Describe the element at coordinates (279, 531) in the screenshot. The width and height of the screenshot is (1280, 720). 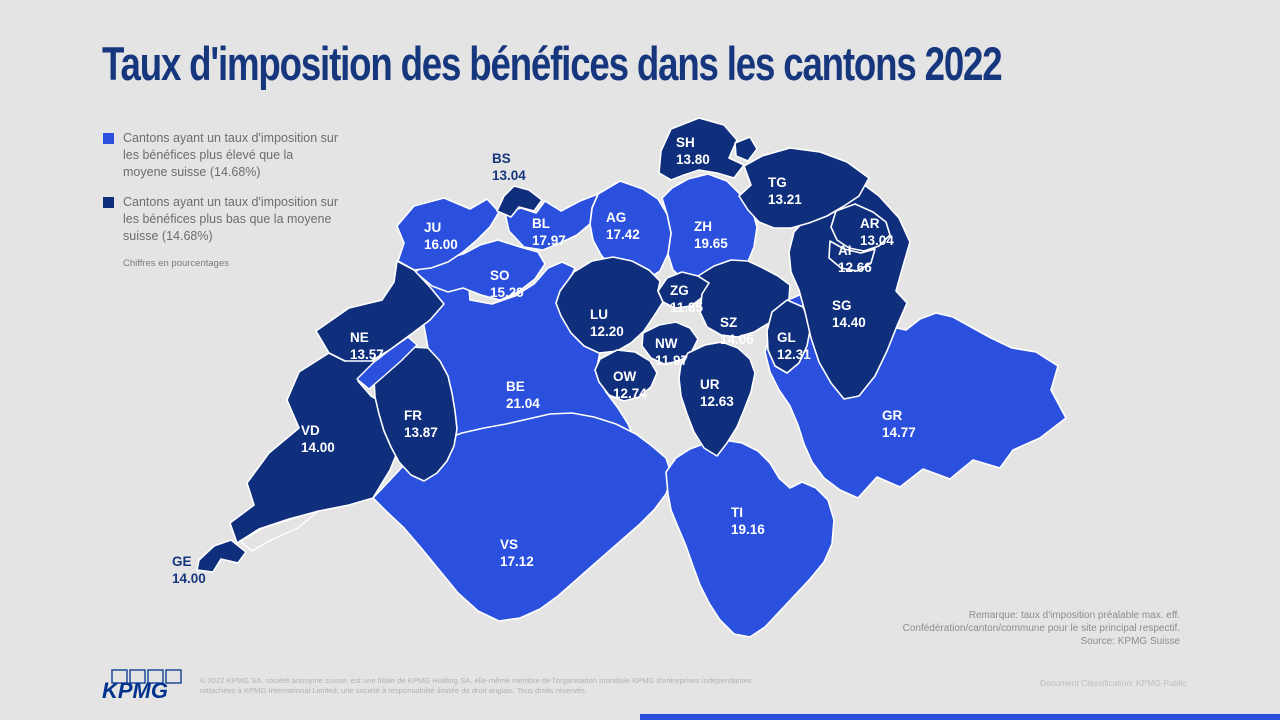
I see `lake-geneva-icon` at that location.